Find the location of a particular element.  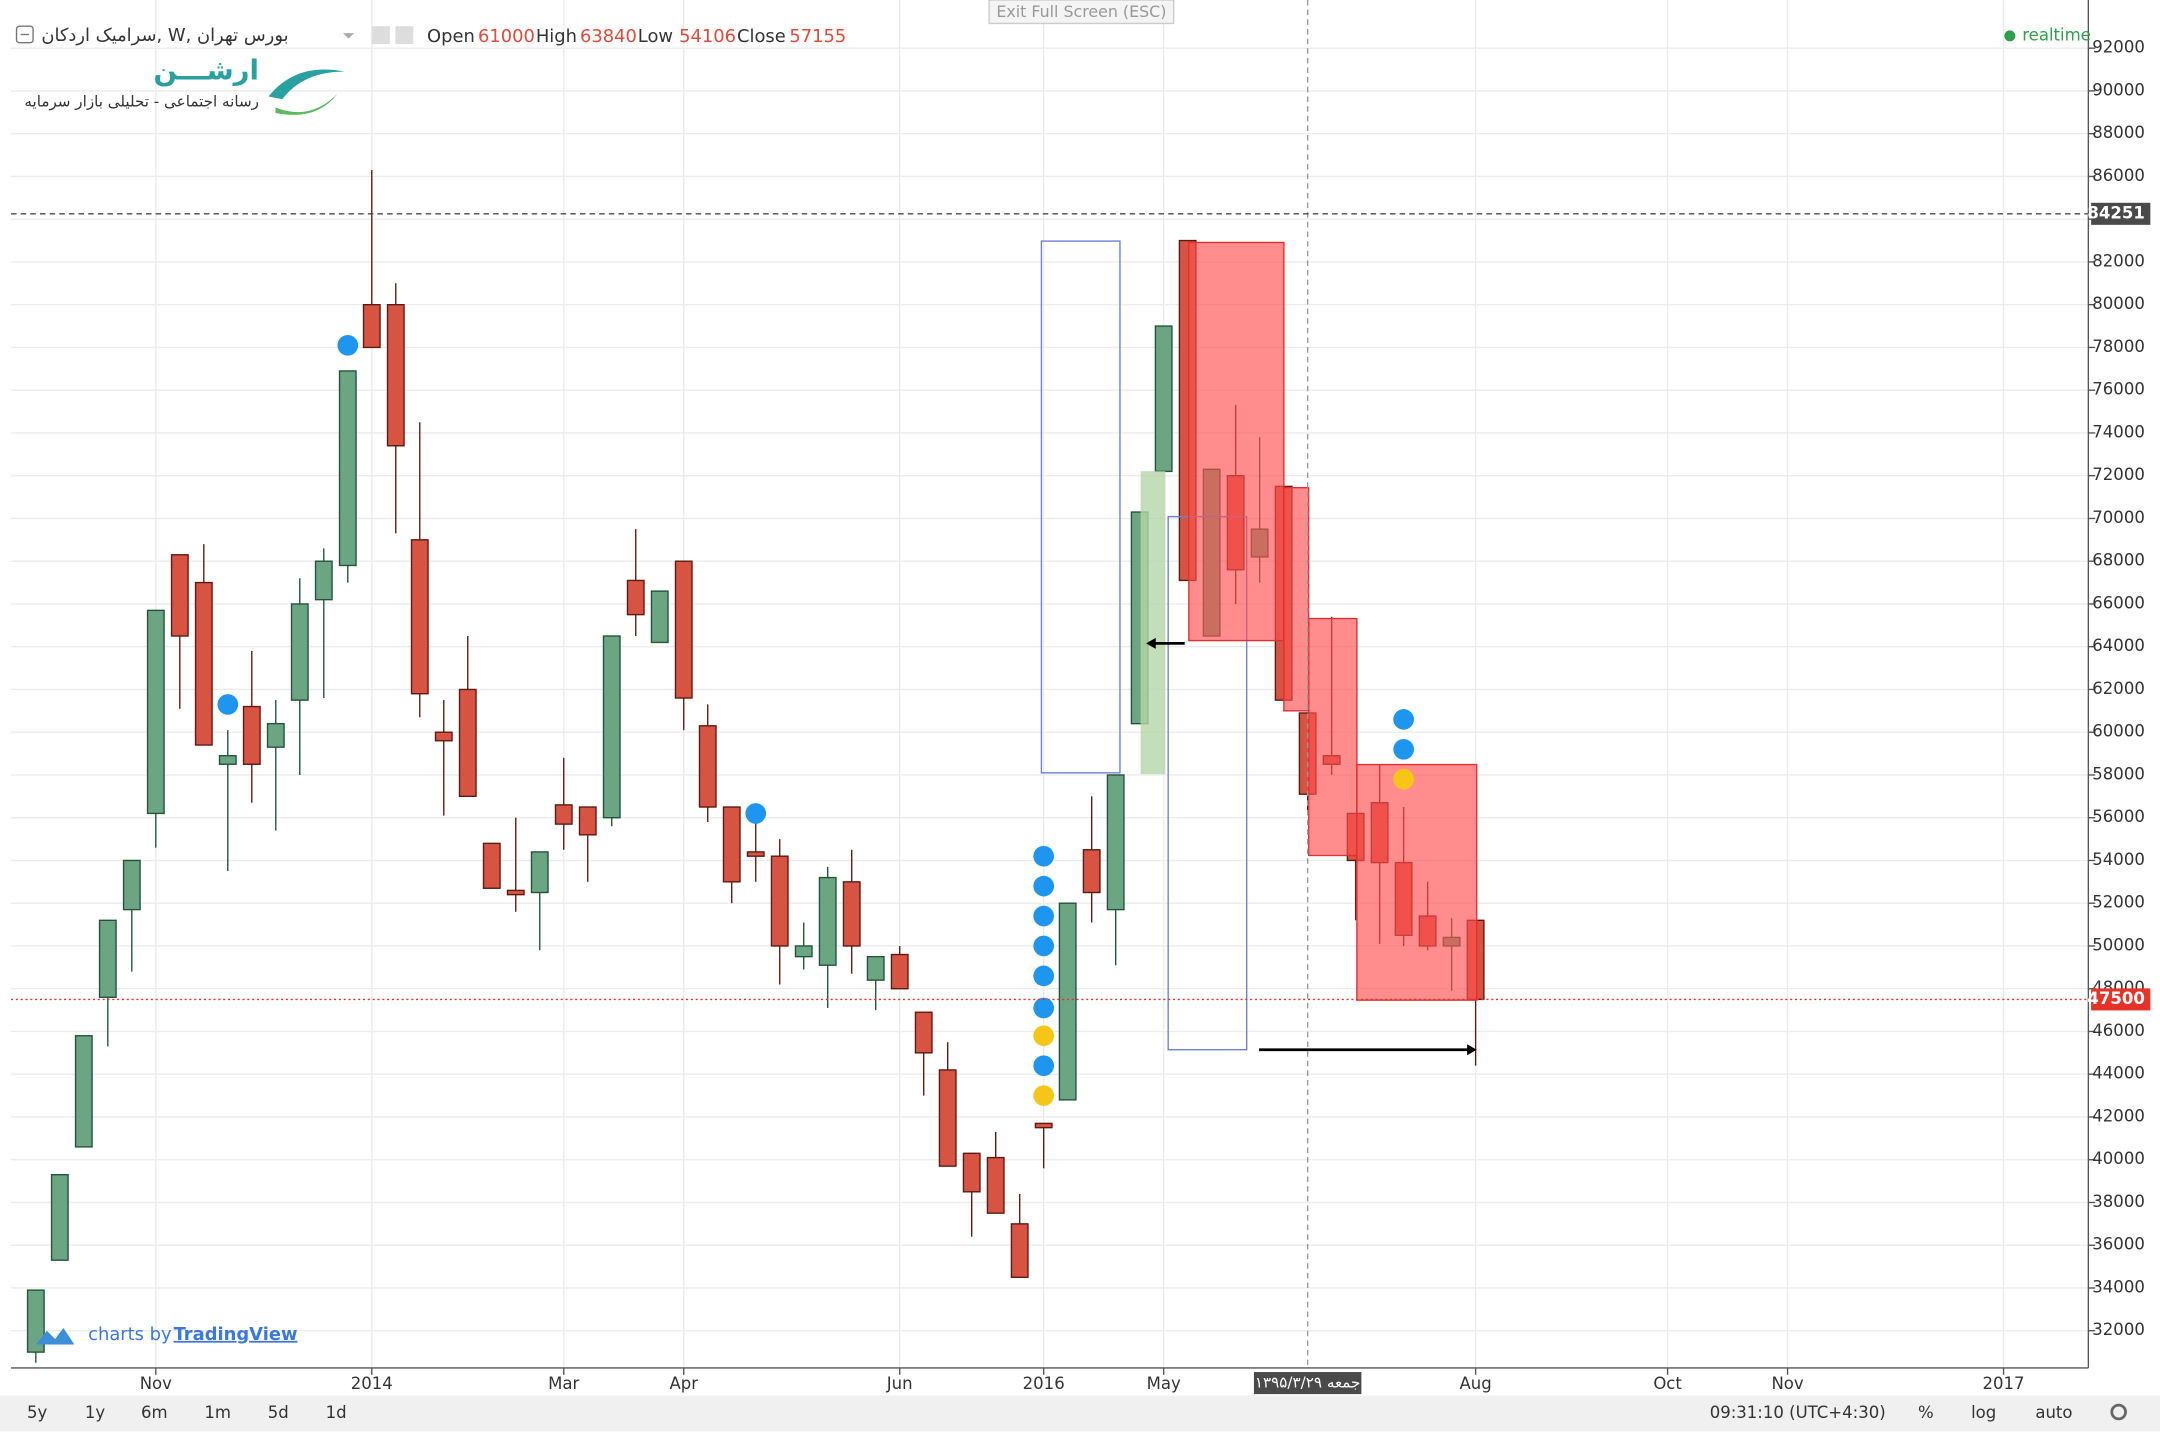

symbol: سرامیک اردکان, W, بورس تهران is located at coordinates (164, 35).